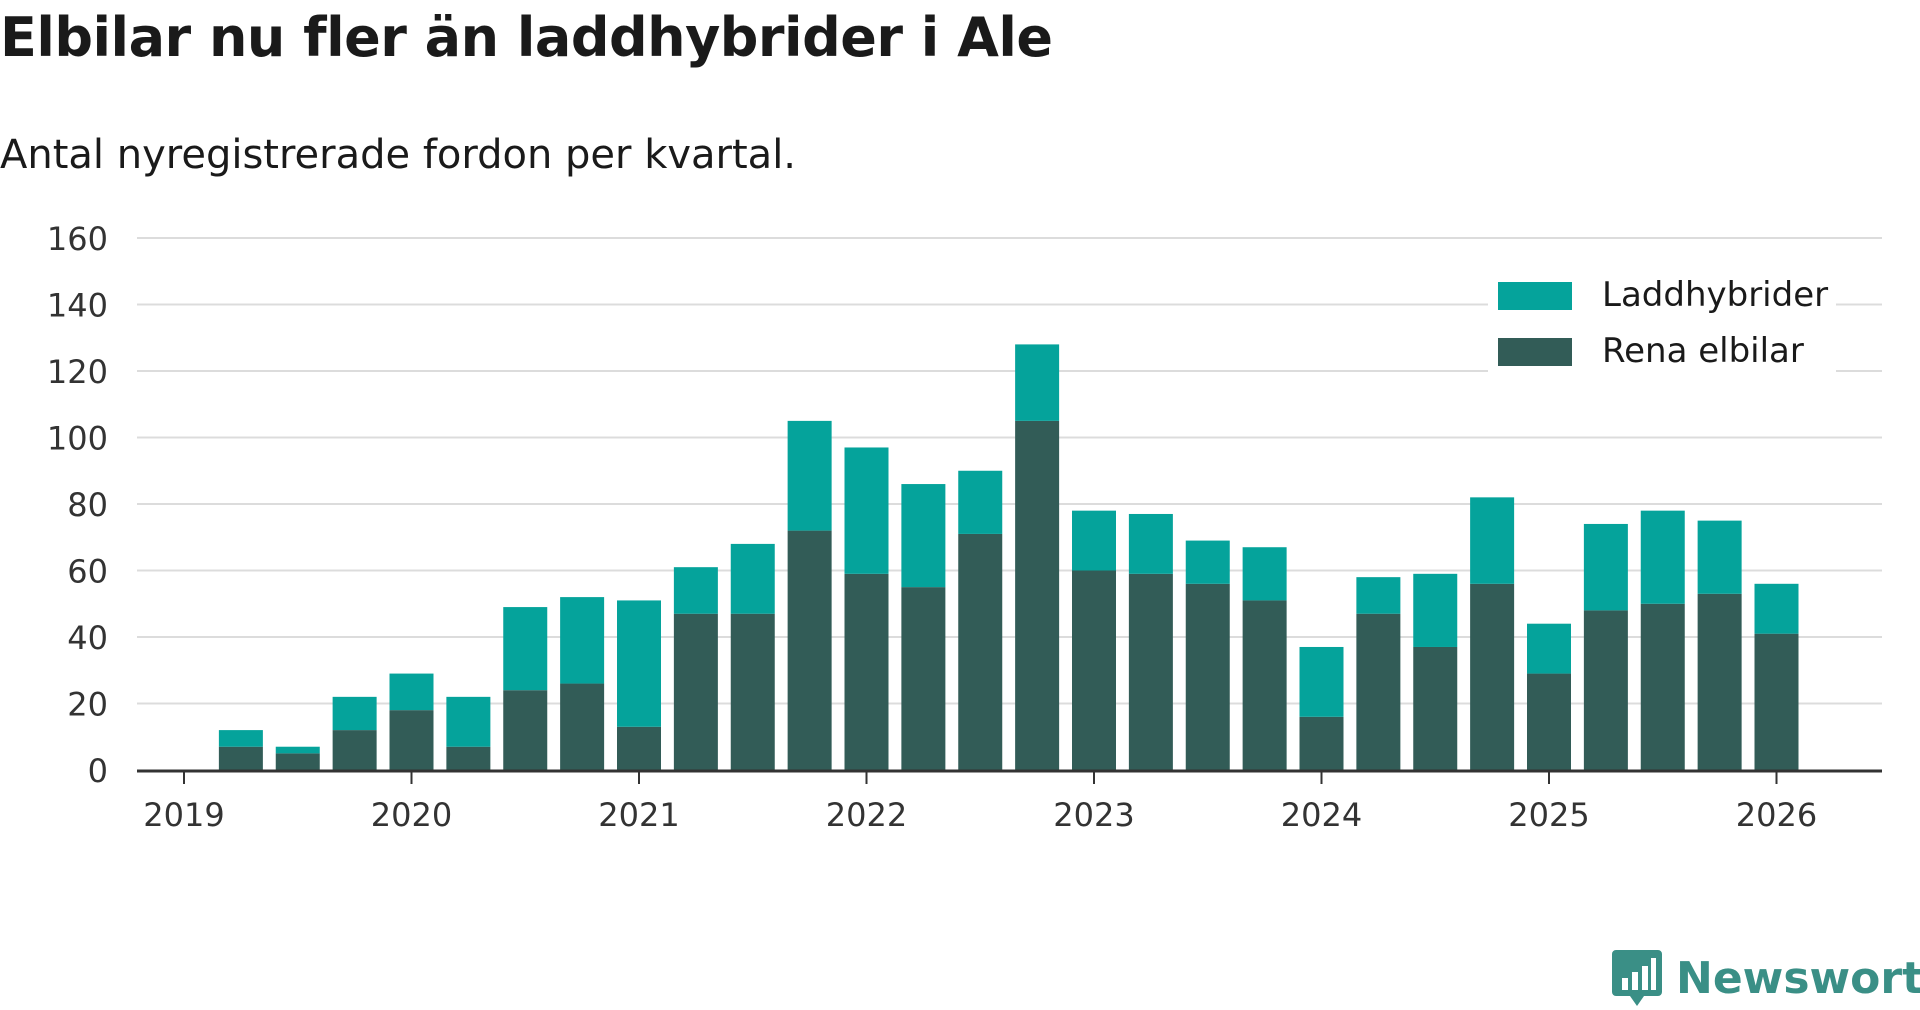  I want to click on x-axis: 2019 2020 2021 2022 2023 2024 2025 2026, so click(1009, 801).